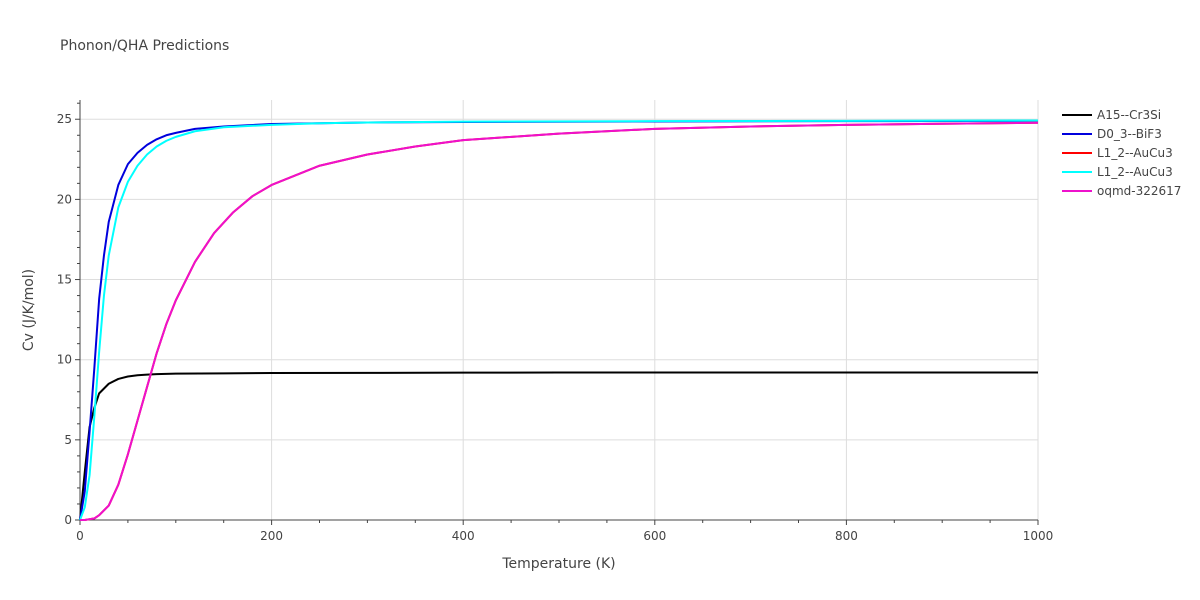  What do you see at coordinates (1129, 134) in the screenshot?
I see `legend-label: D0_3--BiF3` at bounding box center [1129, 134].